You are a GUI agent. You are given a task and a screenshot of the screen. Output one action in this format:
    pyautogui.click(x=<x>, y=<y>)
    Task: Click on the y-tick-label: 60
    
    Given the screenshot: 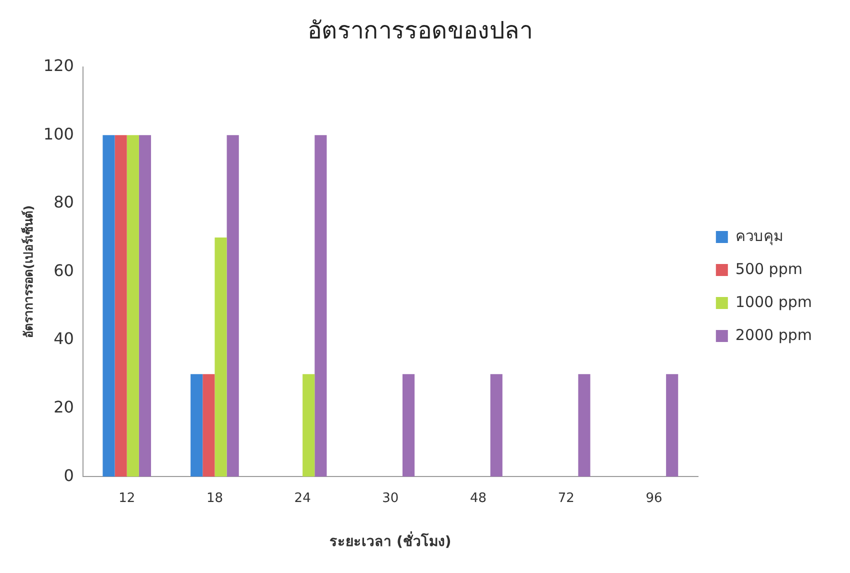 What is the action you would take?
    pyautogui.click(x=64, y=270)
    